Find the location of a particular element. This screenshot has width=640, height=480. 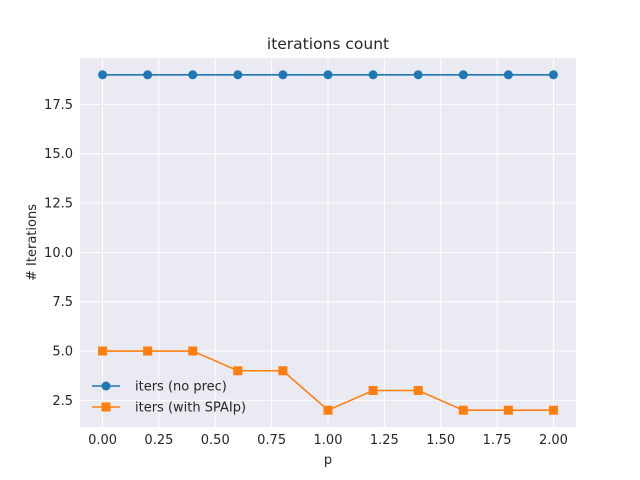

x-tick-label: 0.75 is located at coordinates (271, 440).